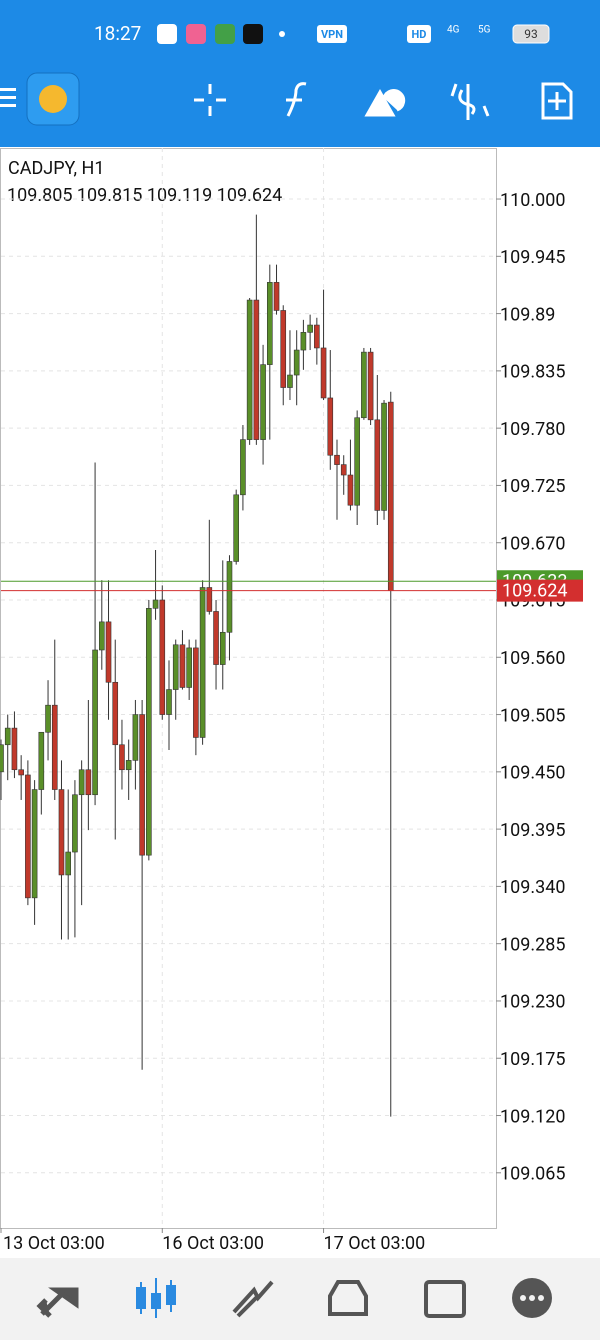 The width and height of the screenshot is (600, 1344). I want to click on y-tick-label: 109.450, so click(532, 773).